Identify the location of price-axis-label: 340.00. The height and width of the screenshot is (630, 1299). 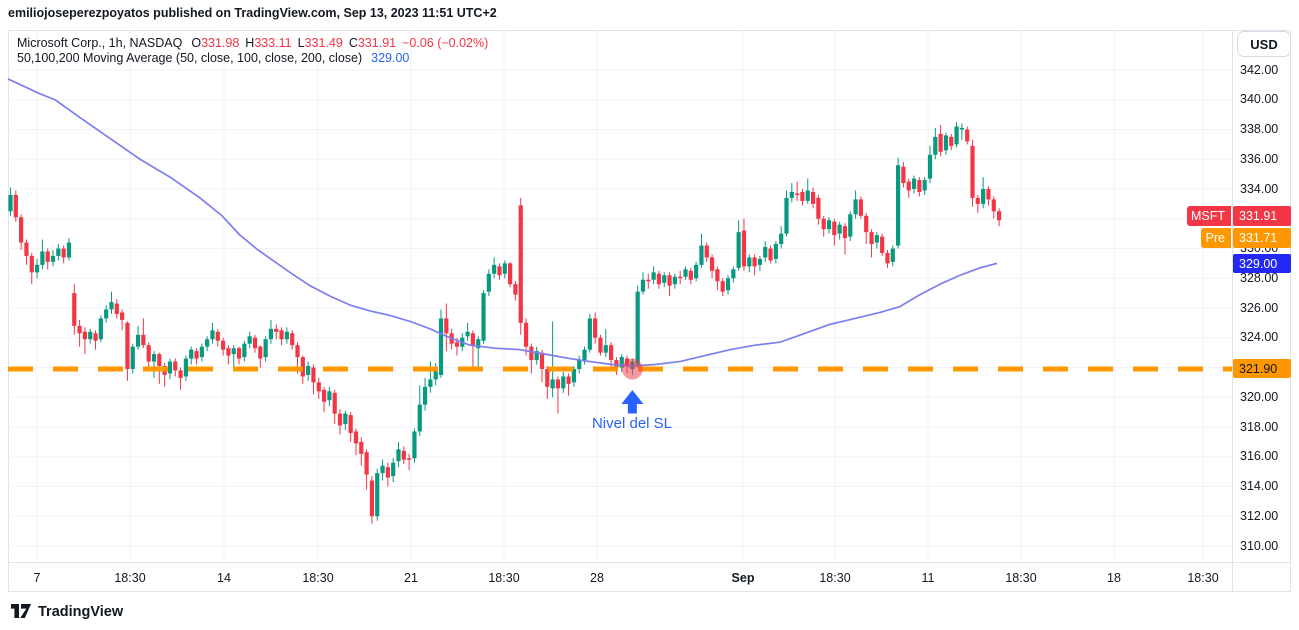
(1259, 99).